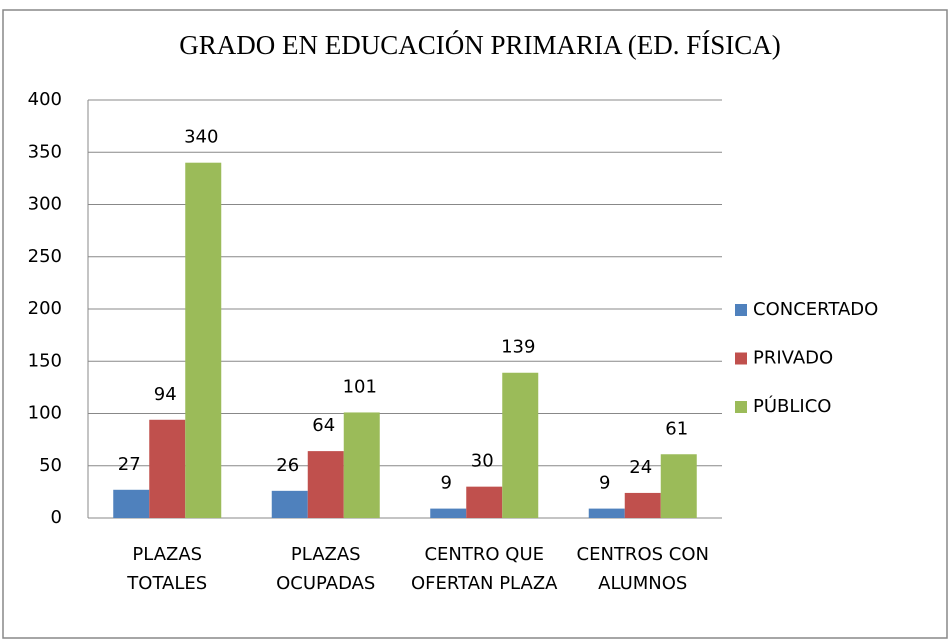  Describe the element at coordinates (129, 464) in the screenshot. I see `data-label: 27` at that location.